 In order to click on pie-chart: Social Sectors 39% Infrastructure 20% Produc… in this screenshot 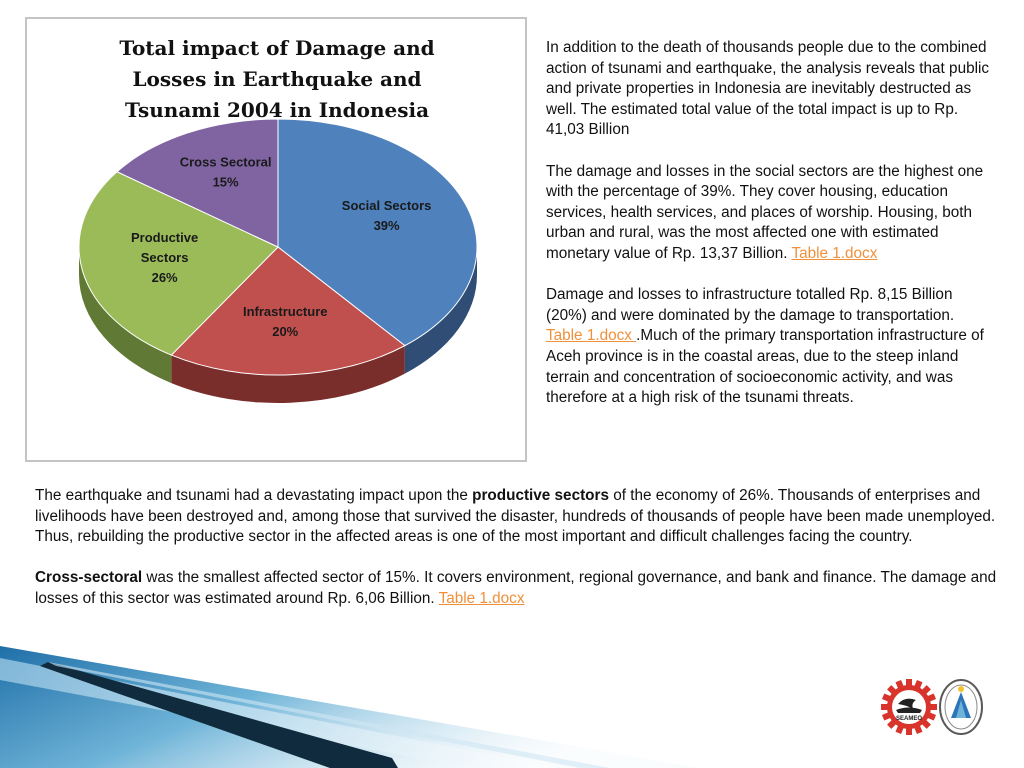, I will do `click(278, 260)`.